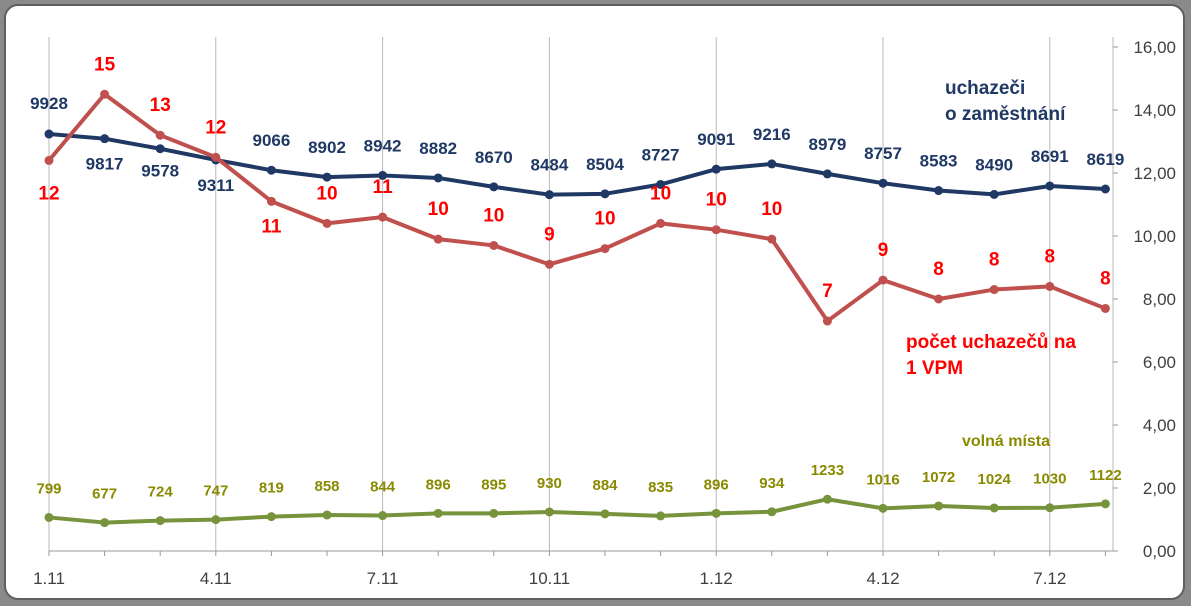 The image size is (1191, 606). What do you see at coordinates (1005, 114) in the screenshot?
I see `series-name-label: o zaměstnání` at bounding box center [1005, 114].